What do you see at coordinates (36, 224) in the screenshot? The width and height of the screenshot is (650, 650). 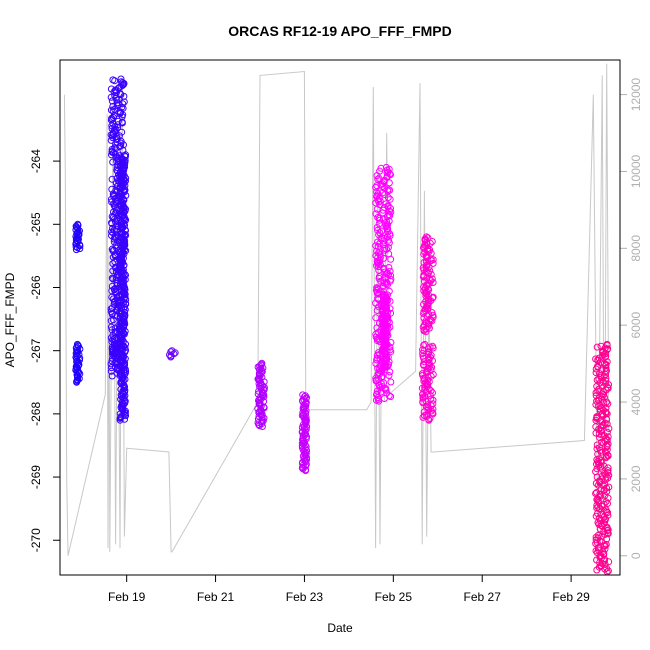 I see `y-tick-label: -265` at bounding box center [36, 224].